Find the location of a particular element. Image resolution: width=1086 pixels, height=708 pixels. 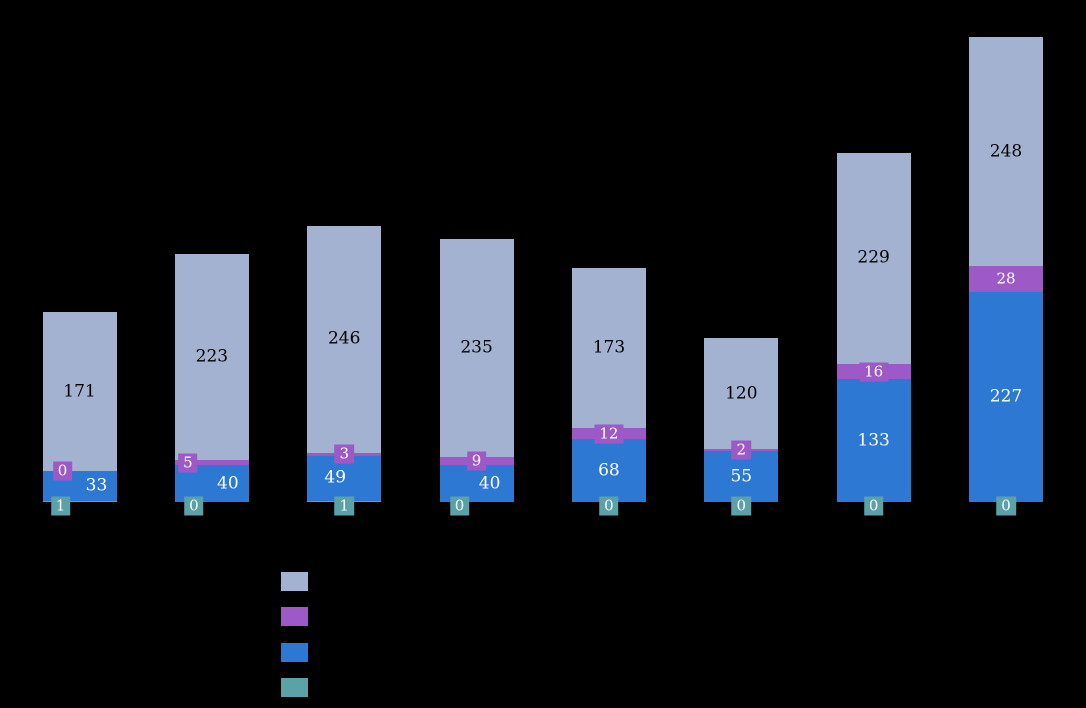

bar-label-lightsteel: 173 is located at coordinates (609, 347).